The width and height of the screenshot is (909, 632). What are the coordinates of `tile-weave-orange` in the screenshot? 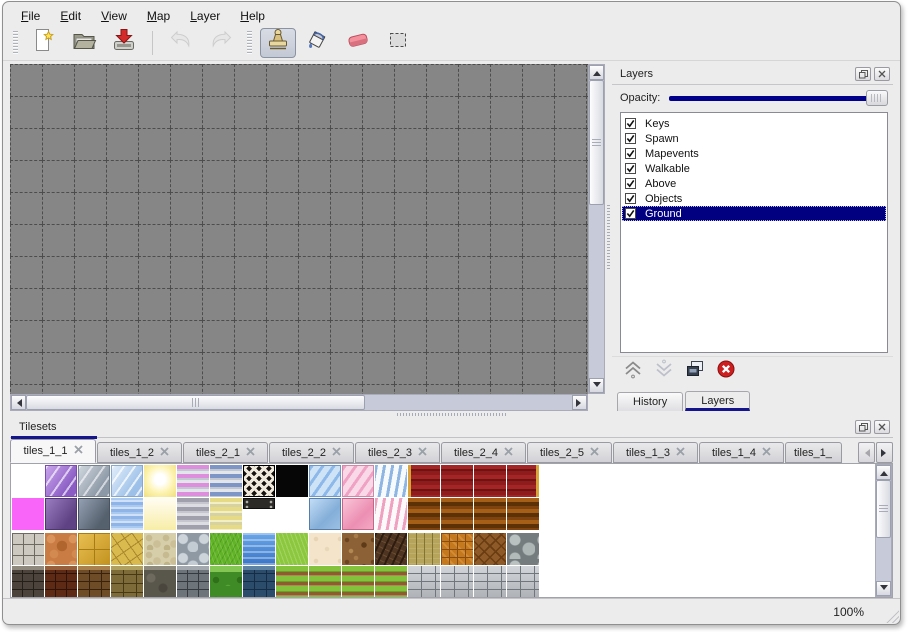 It's located at (457, 549).